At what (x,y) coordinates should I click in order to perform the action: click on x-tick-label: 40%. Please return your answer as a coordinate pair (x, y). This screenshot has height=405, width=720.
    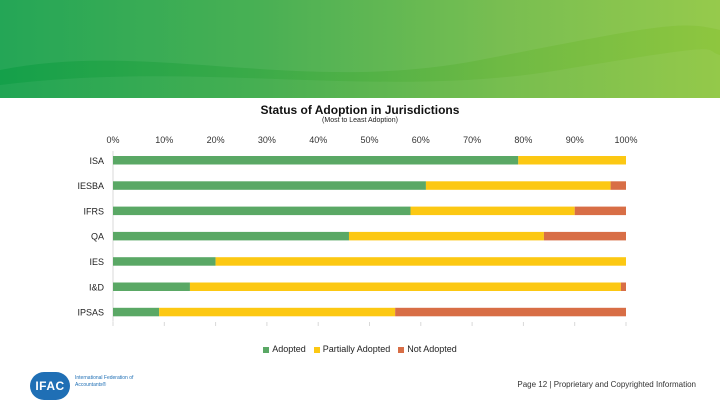
    Looking at the image, I should click on (318, 140).